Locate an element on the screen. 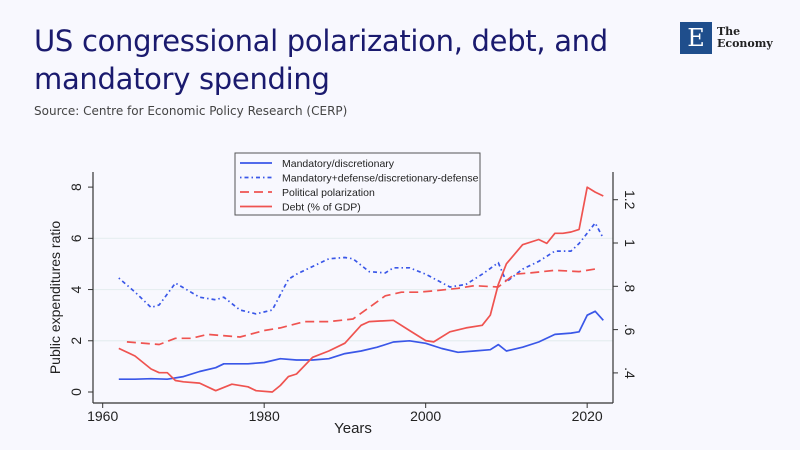 The width and height of the screenshot is (800, 450). logo-letter: E is located at coordinates (696, 38).